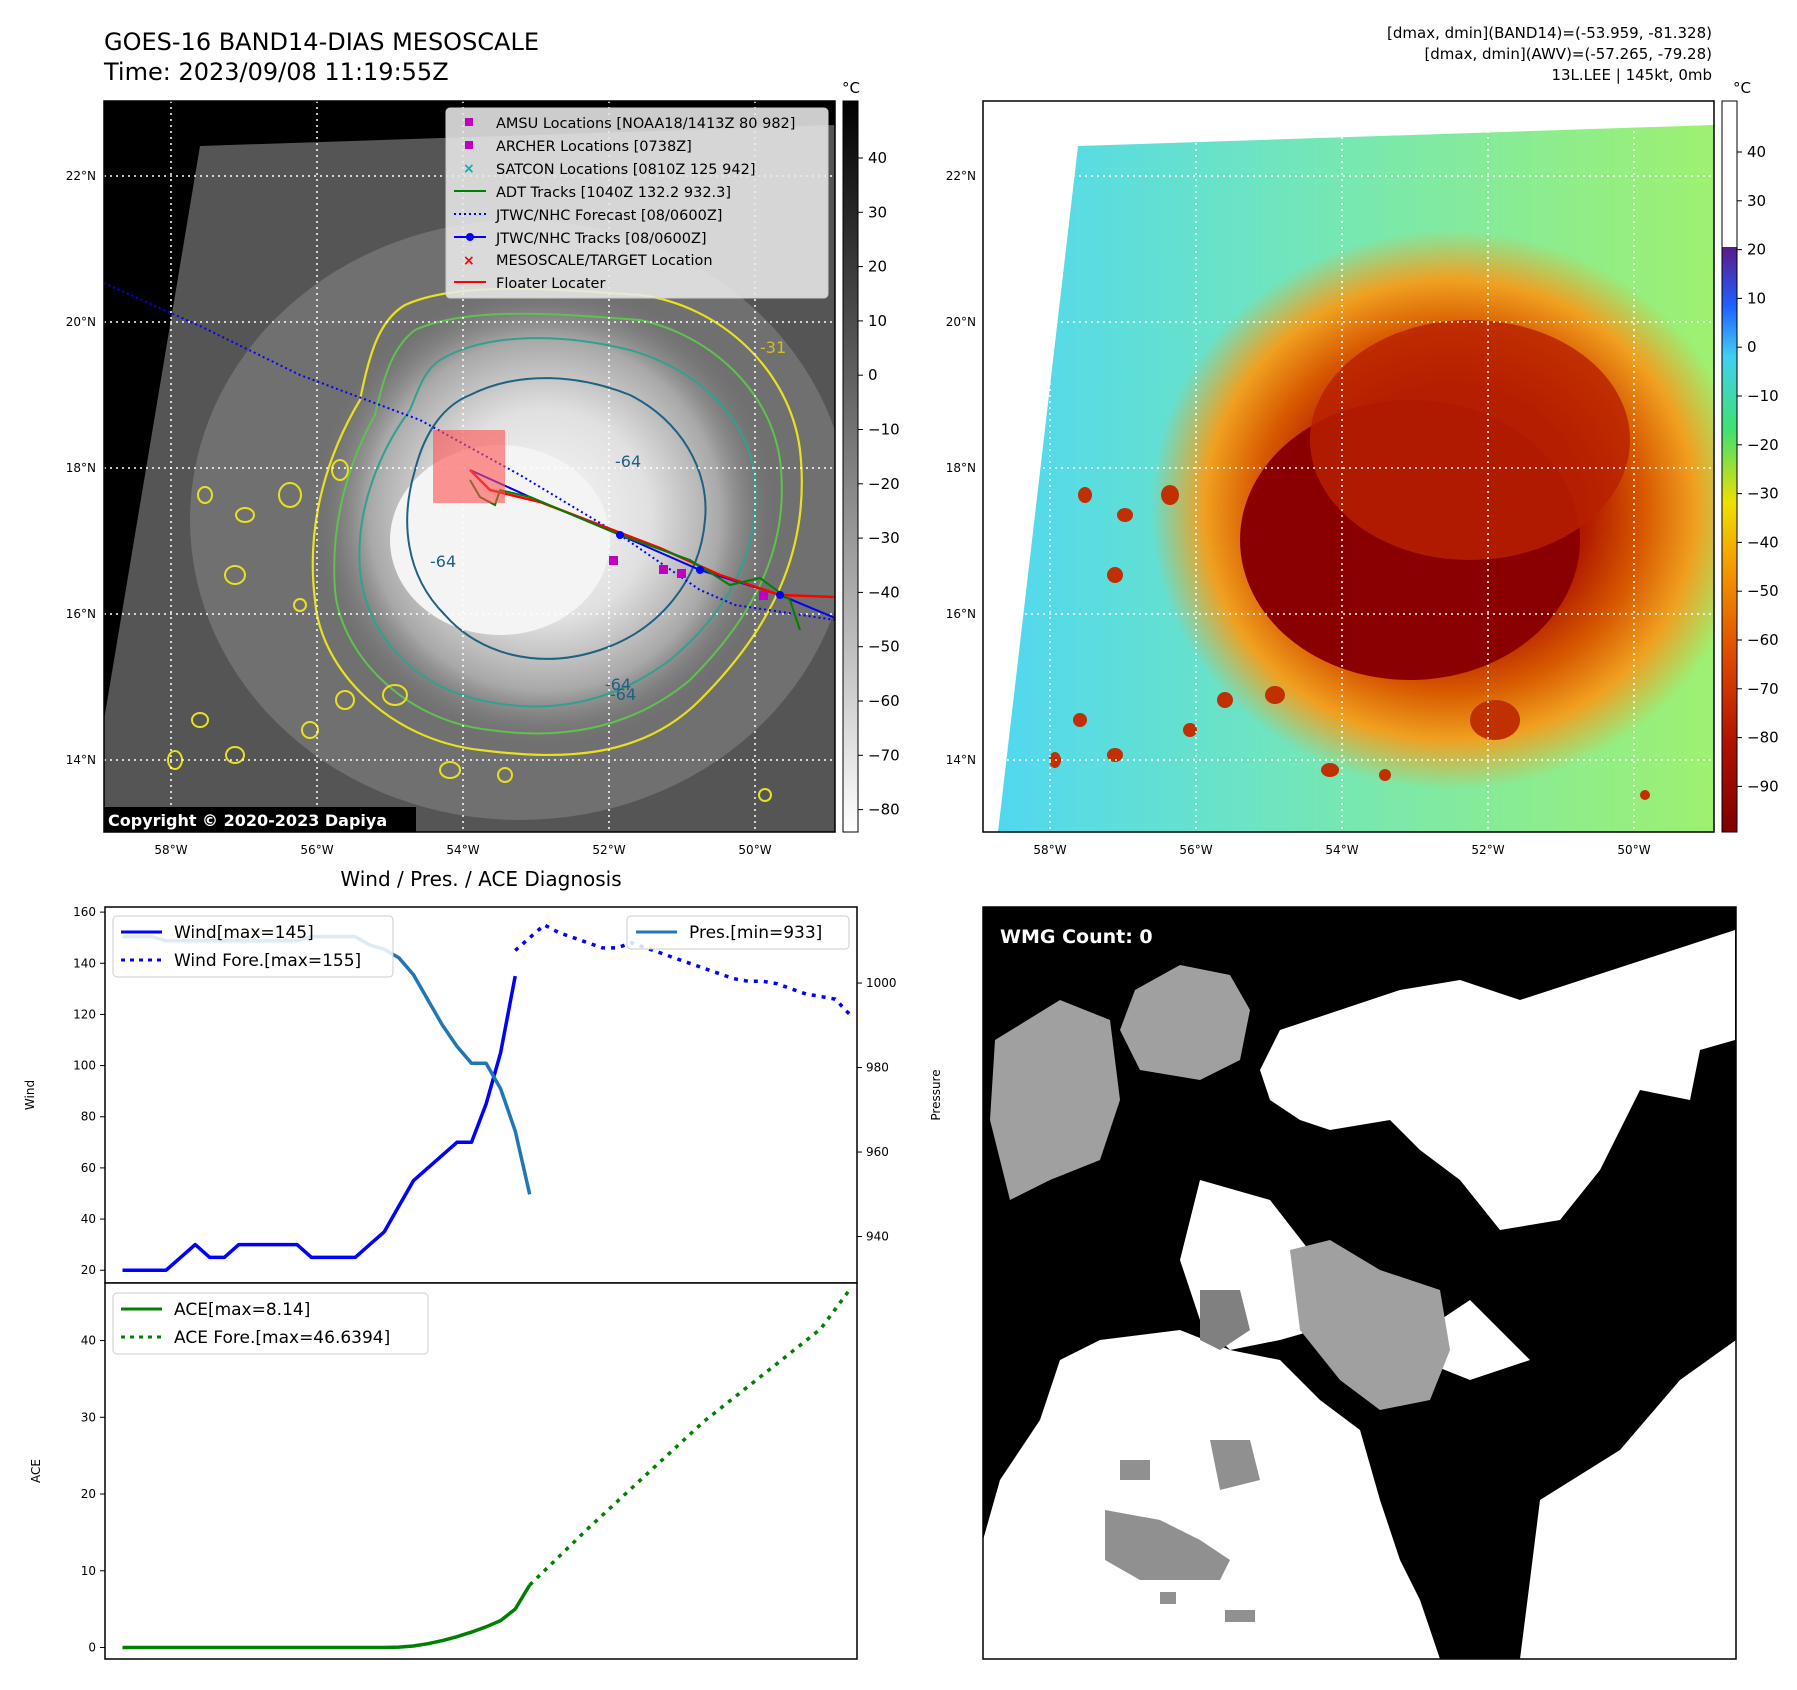 The height and width of the screenshot is (1690, 1797). I want to click on pressure-tick-label: 960, so click(877, 1152).